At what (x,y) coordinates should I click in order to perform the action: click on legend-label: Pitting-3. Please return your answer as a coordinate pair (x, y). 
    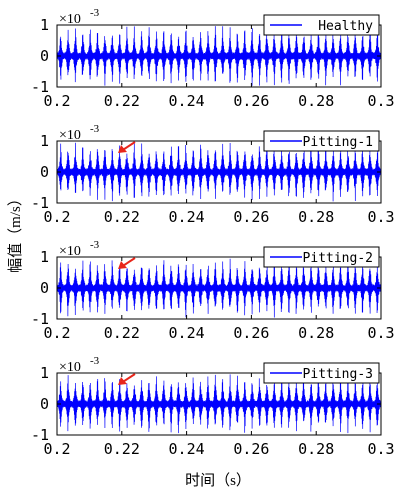
    Looking at the image, I should click on (338, 374).